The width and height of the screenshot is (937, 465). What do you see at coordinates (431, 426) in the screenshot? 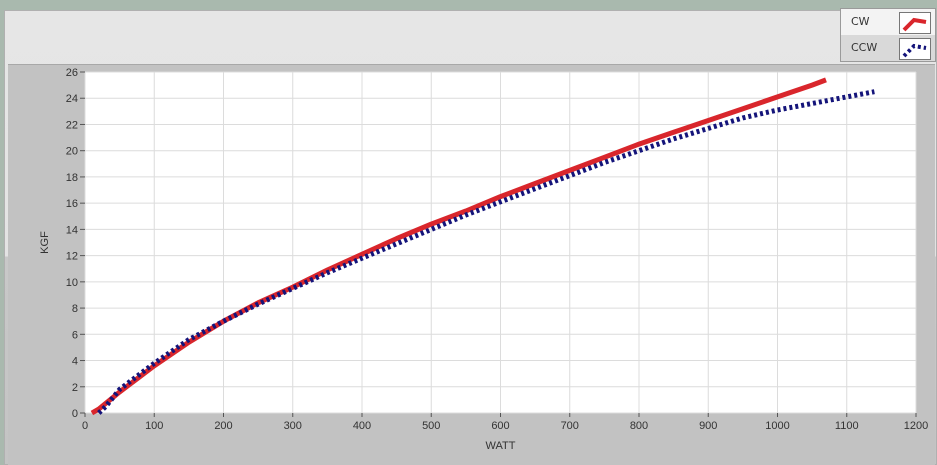
I see `x-tick-label: 500` at bounding box center [431, 426].